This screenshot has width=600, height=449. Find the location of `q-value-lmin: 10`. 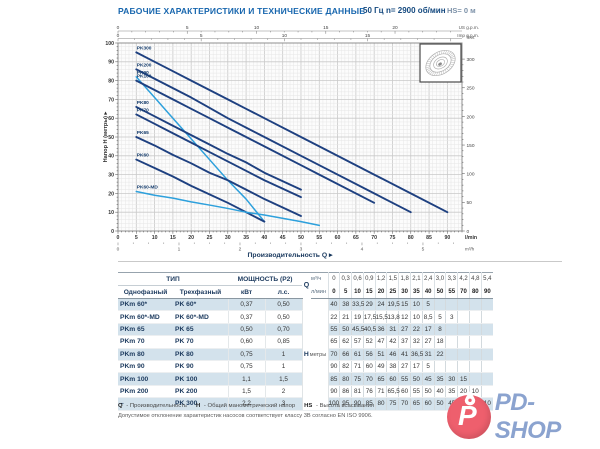

q-value-lmin: 10 is located at coordinates (357, 292).